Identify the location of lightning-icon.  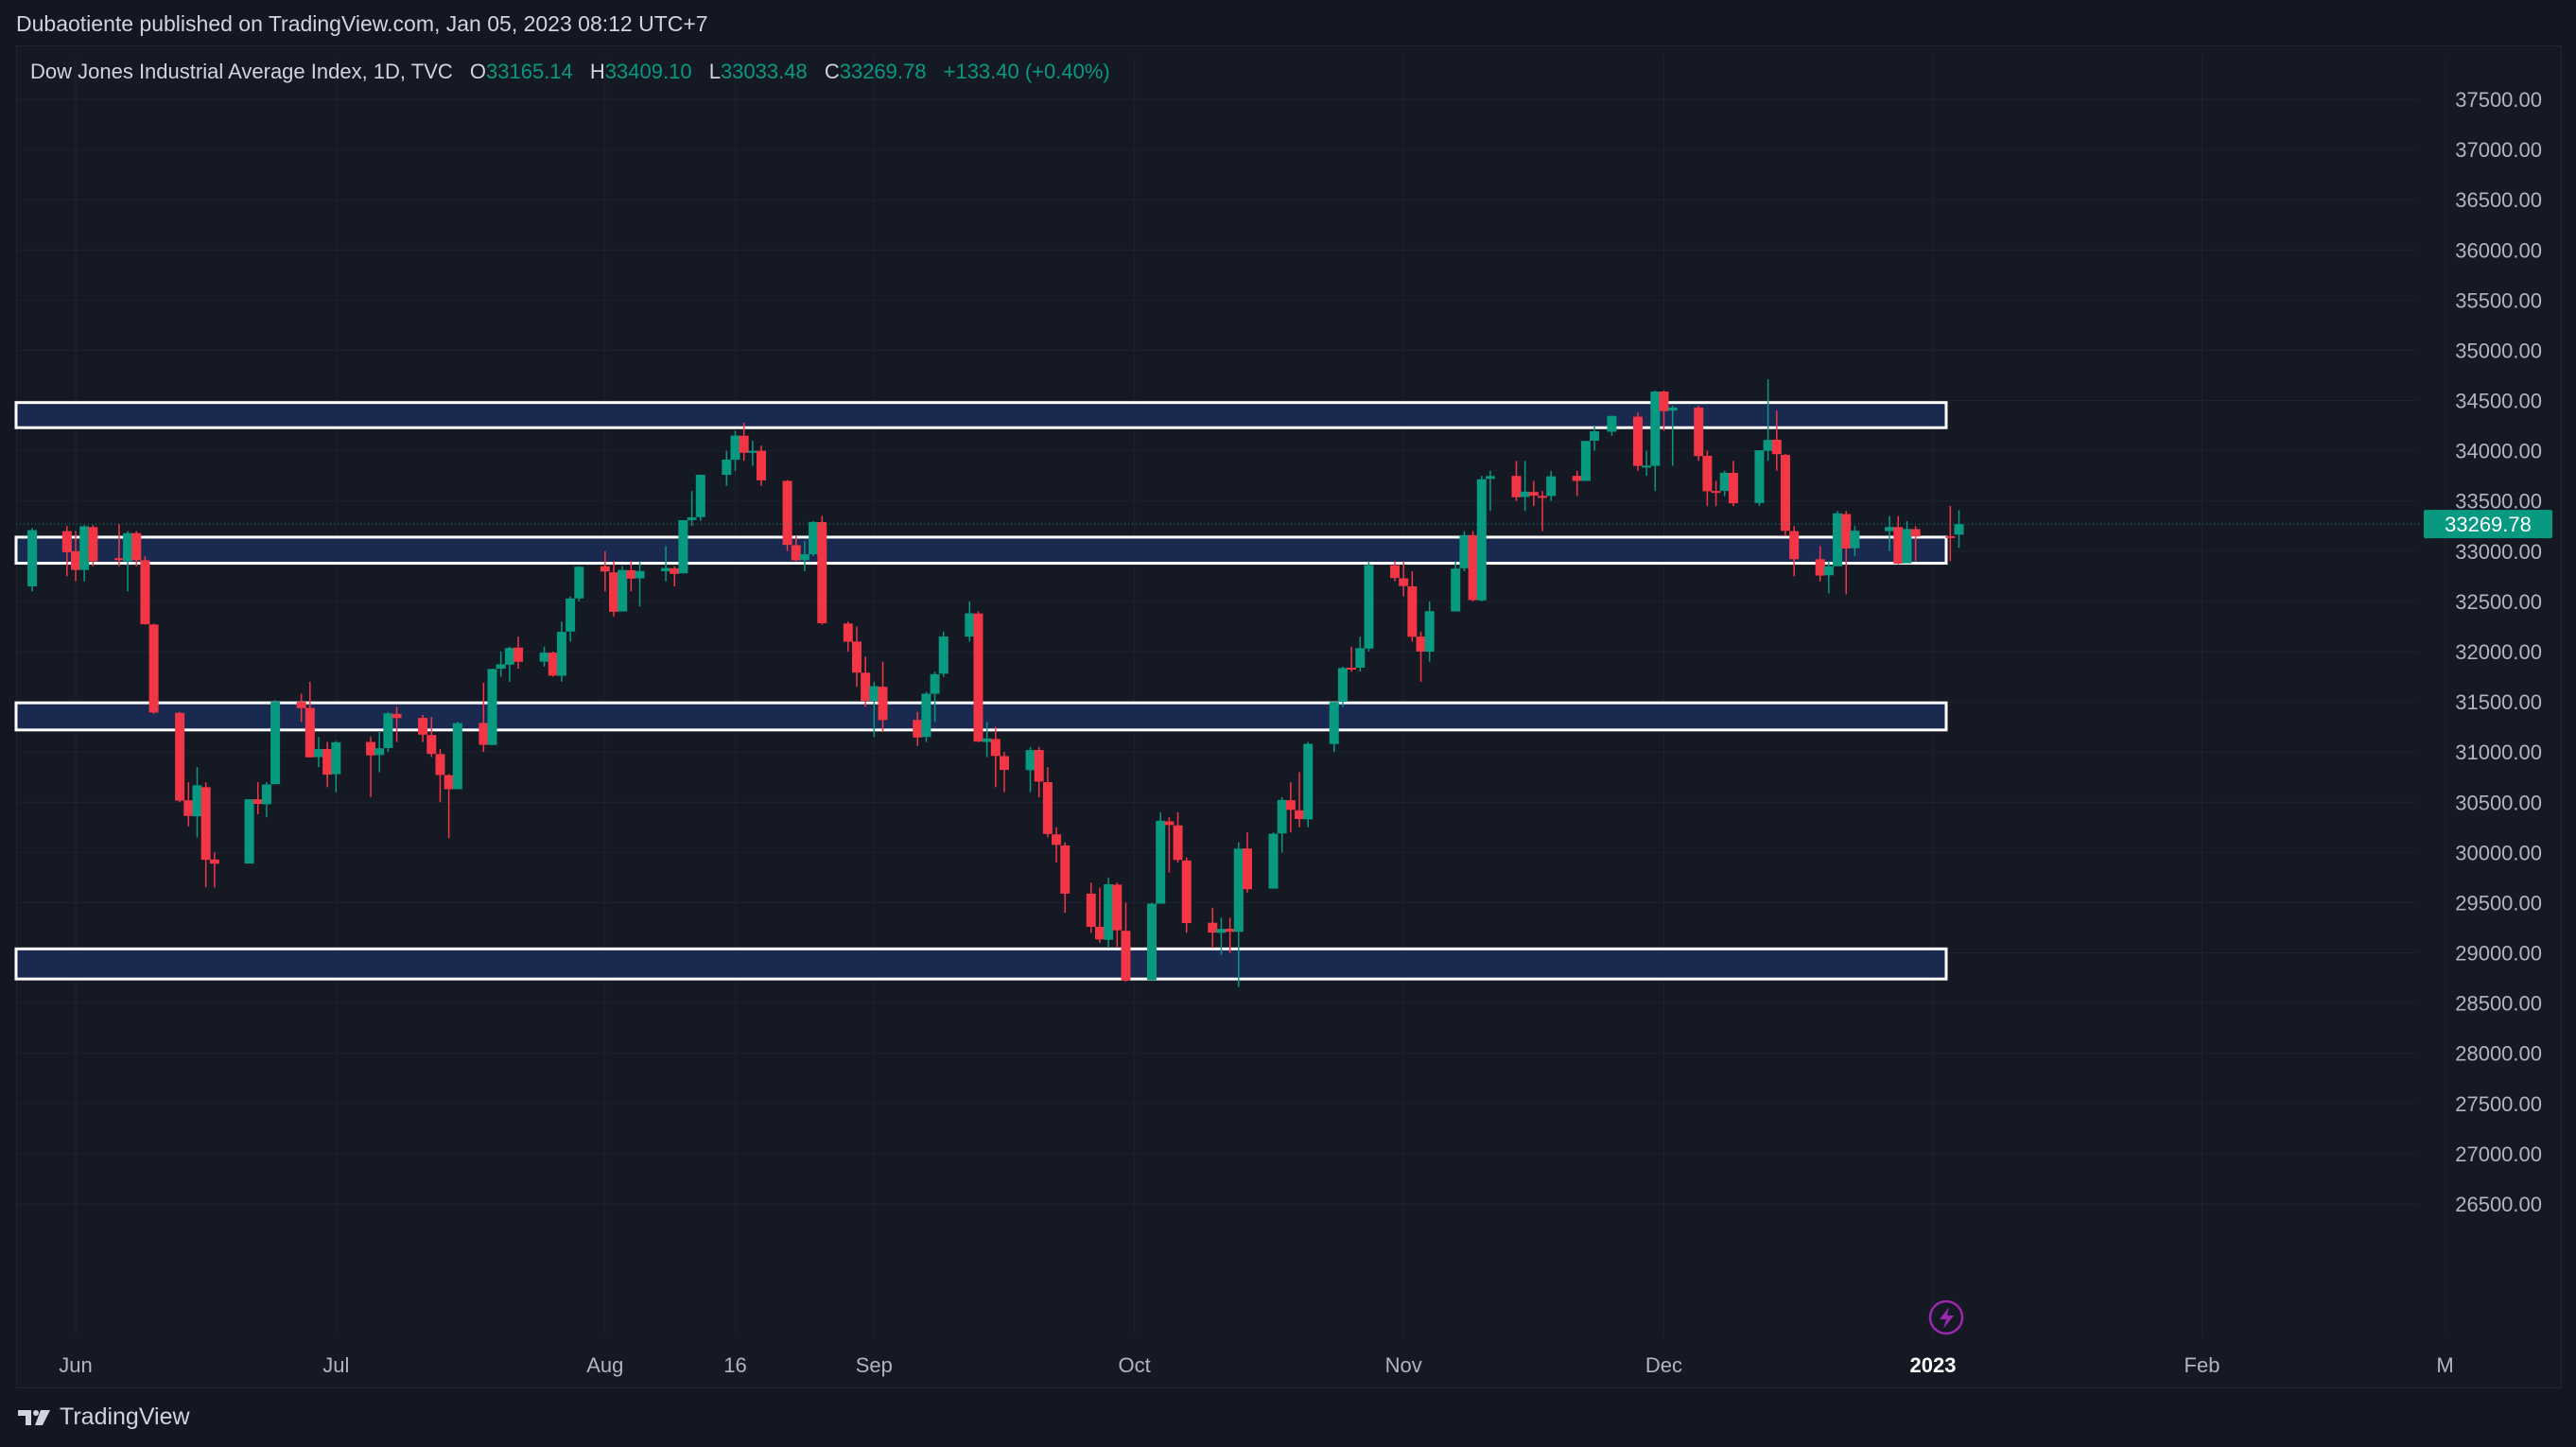
(1946, 1317).